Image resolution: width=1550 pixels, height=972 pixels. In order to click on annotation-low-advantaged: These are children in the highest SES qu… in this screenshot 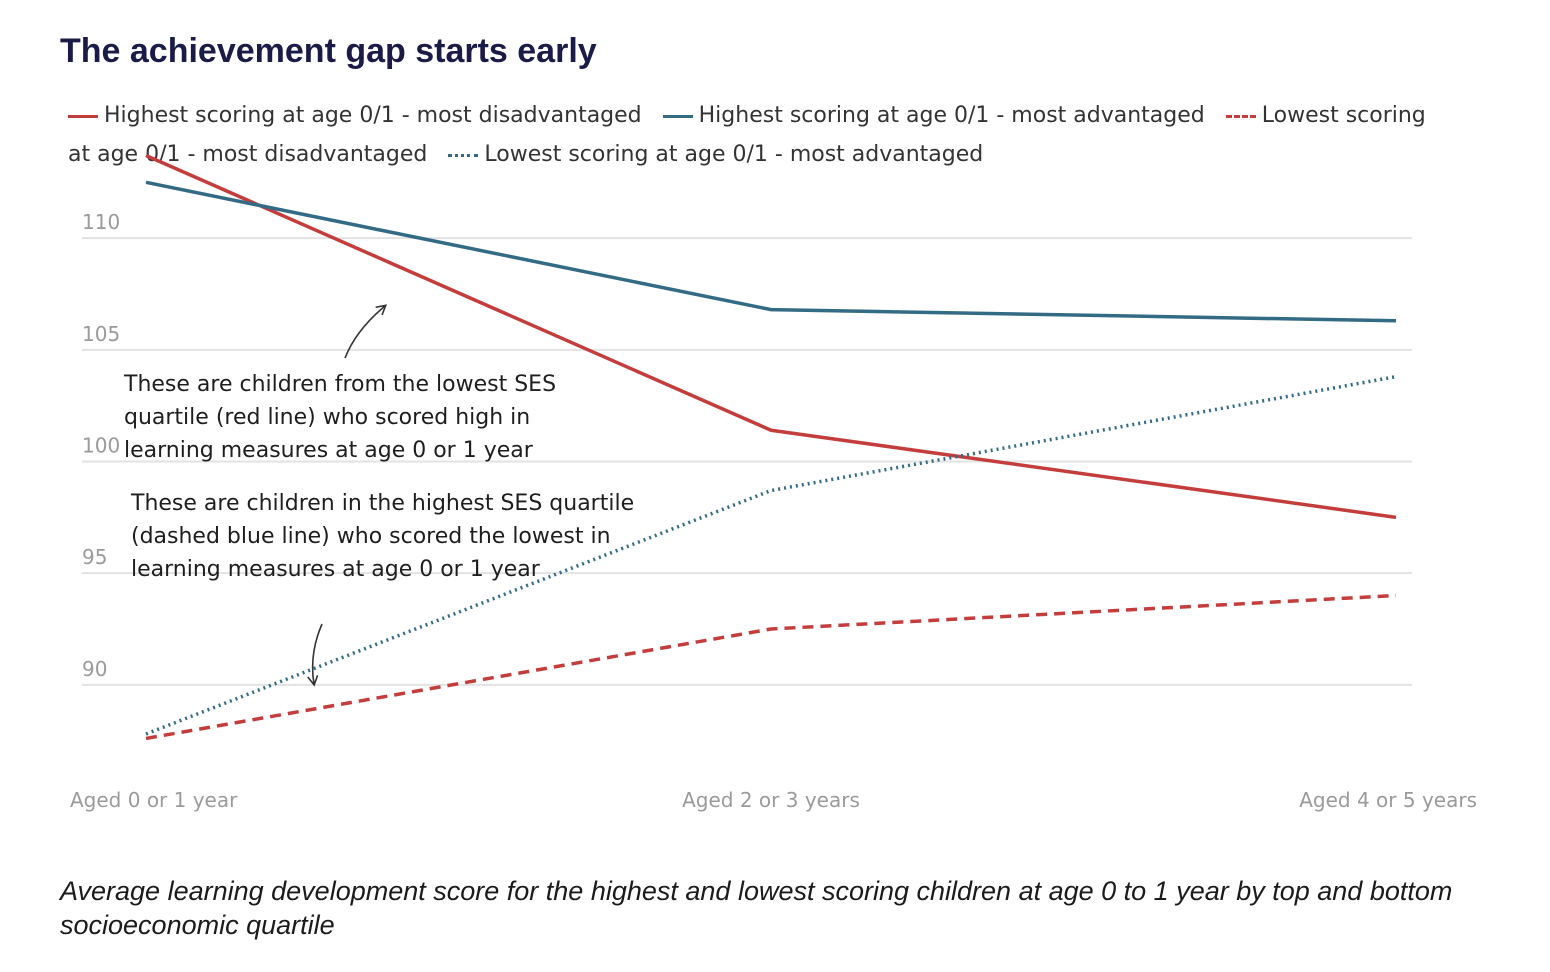, I will do `click(382, 536)`.